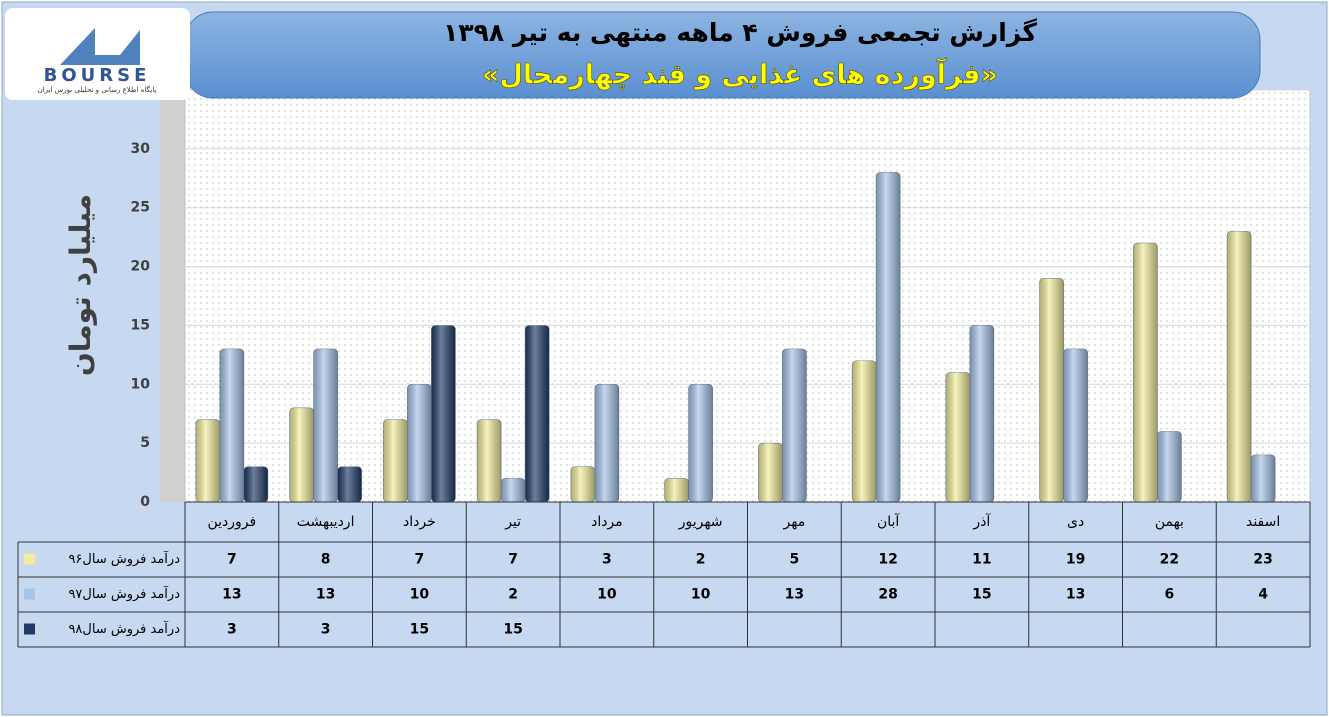 Image resolution: width=1329 pixels, height=717 pixels. I want to click on legend-label: درآمد فروش سال۹۷, so click(124, 593).